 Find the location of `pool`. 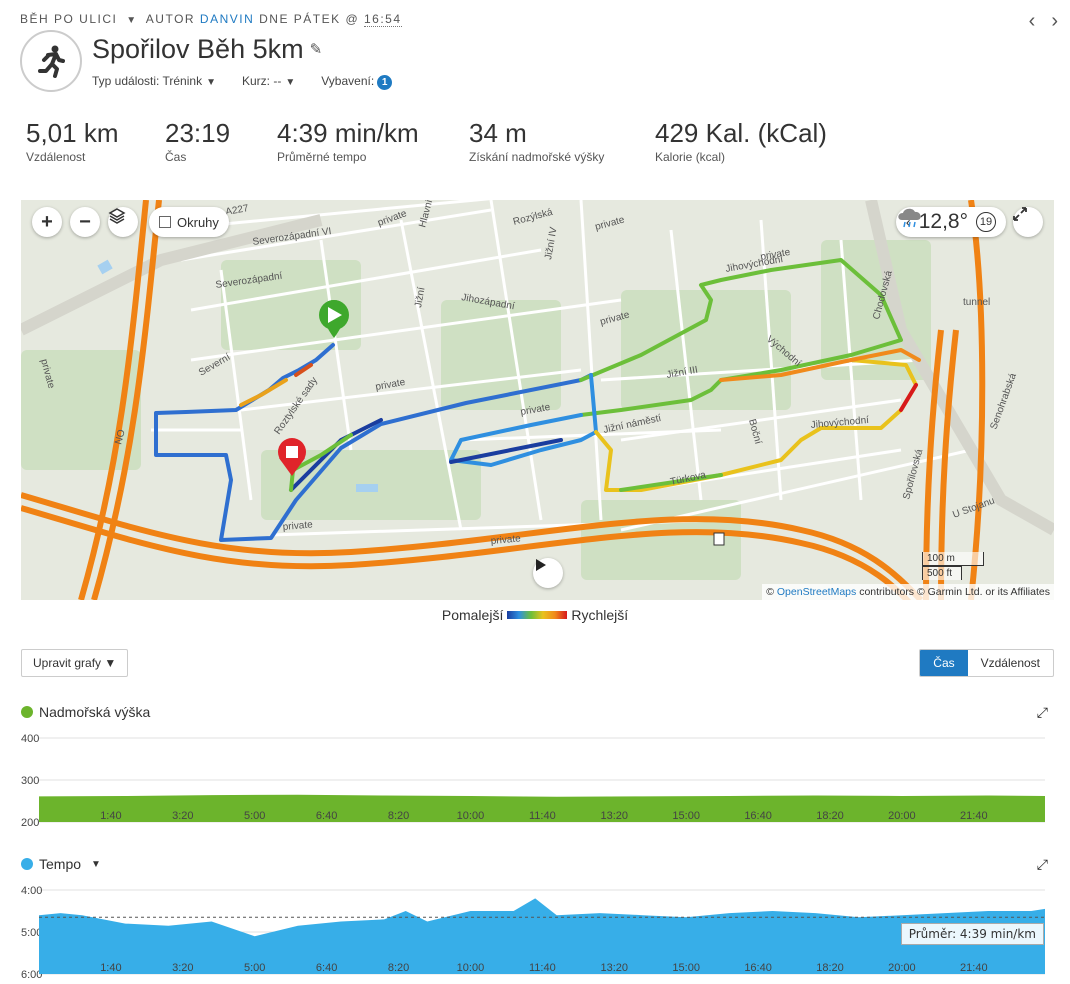

pool is located at coordinates (367, 488).